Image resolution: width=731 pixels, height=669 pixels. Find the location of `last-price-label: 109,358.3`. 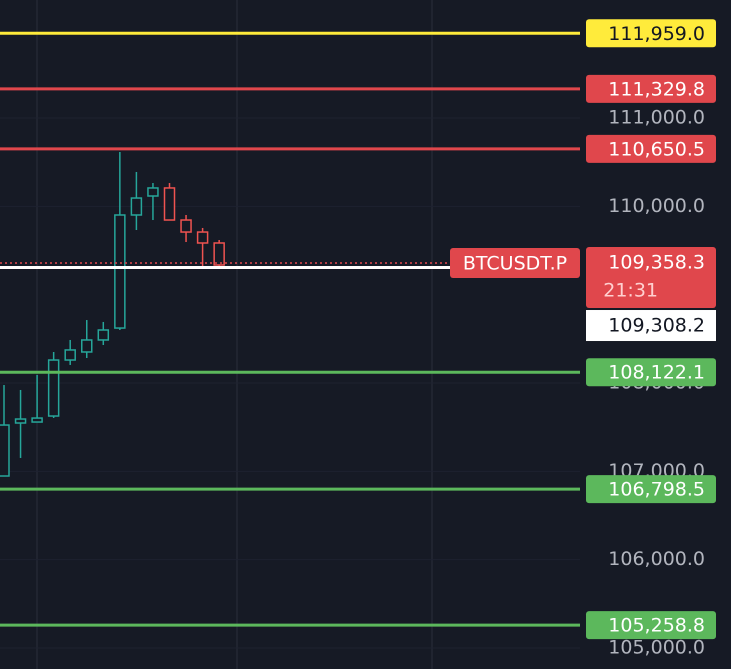

last-price-label: 109,358.3 is located at coordinates (656, 263).